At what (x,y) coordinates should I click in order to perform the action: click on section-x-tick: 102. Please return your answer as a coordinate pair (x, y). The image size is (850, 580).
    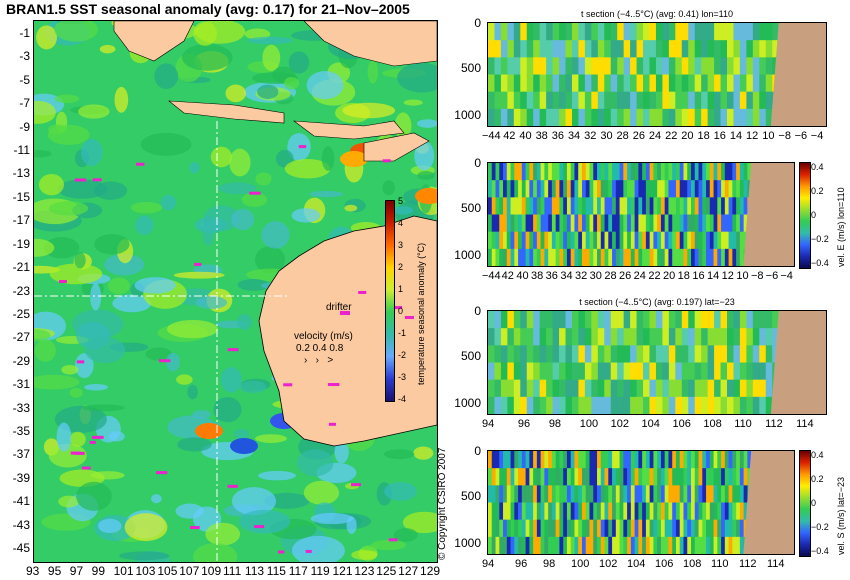
    Looking at the image, I should click on (608, 564).